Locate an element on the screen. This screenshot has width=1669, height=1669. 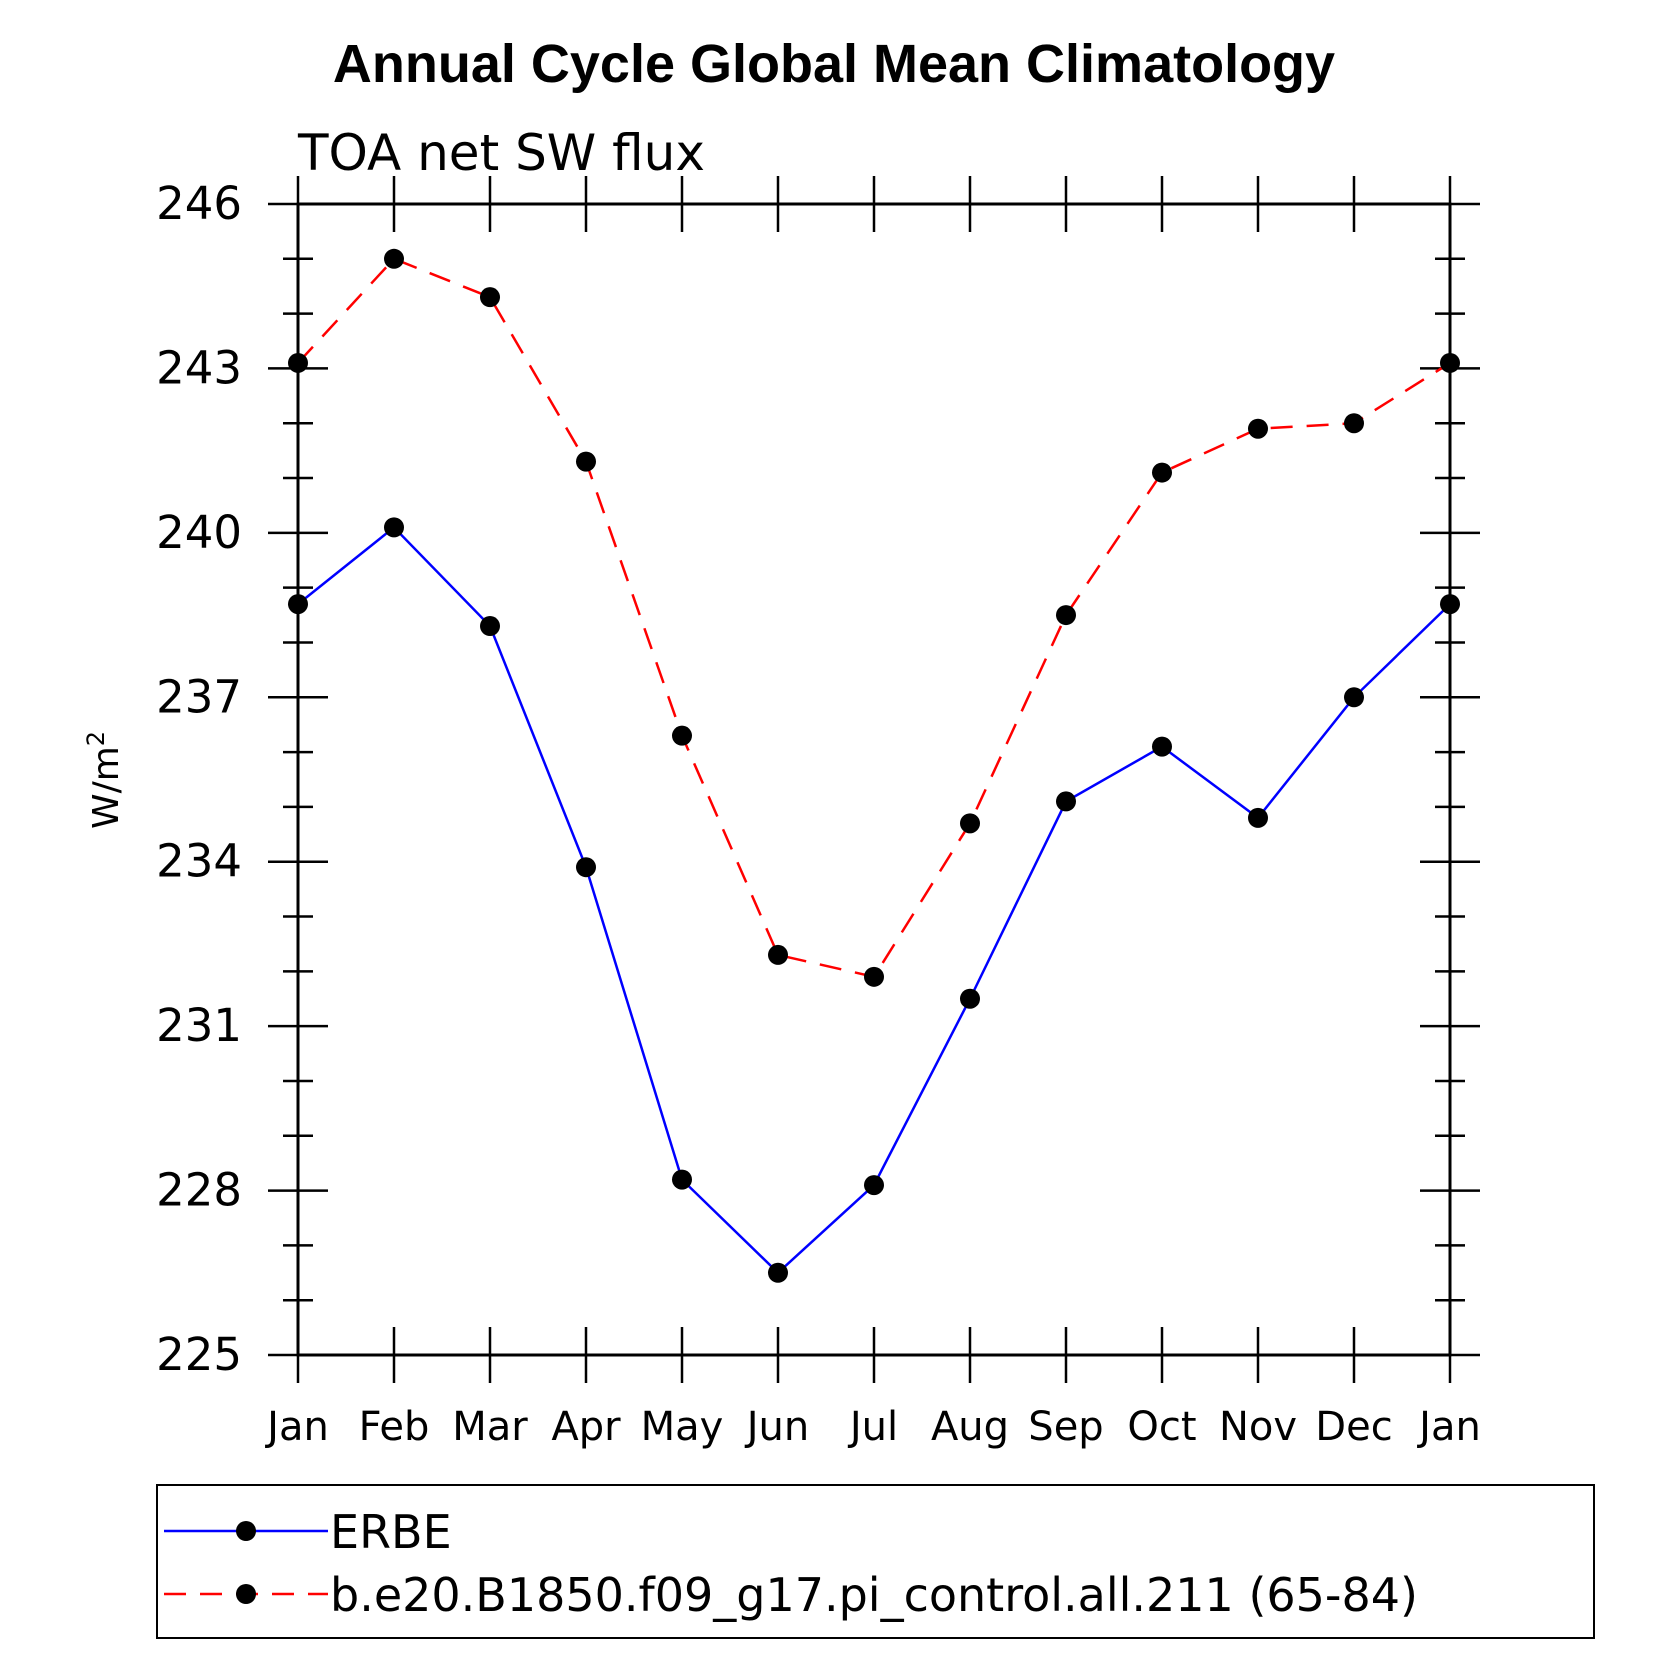
chart-title: Annual Cycle Global Mean Climatology is located at coordinates (834, 64).